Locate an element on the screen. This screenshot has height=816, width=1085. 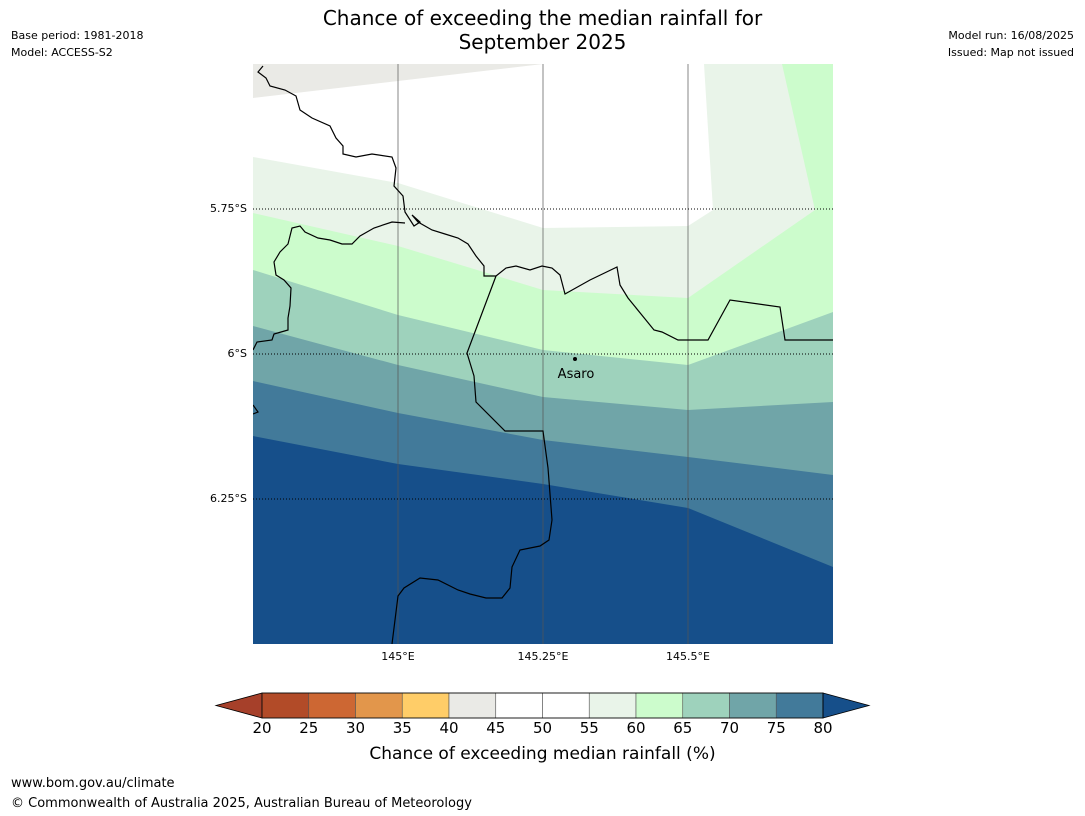
model-run: Model run: 16/08/2025 is located at coordinates (1011, 35).